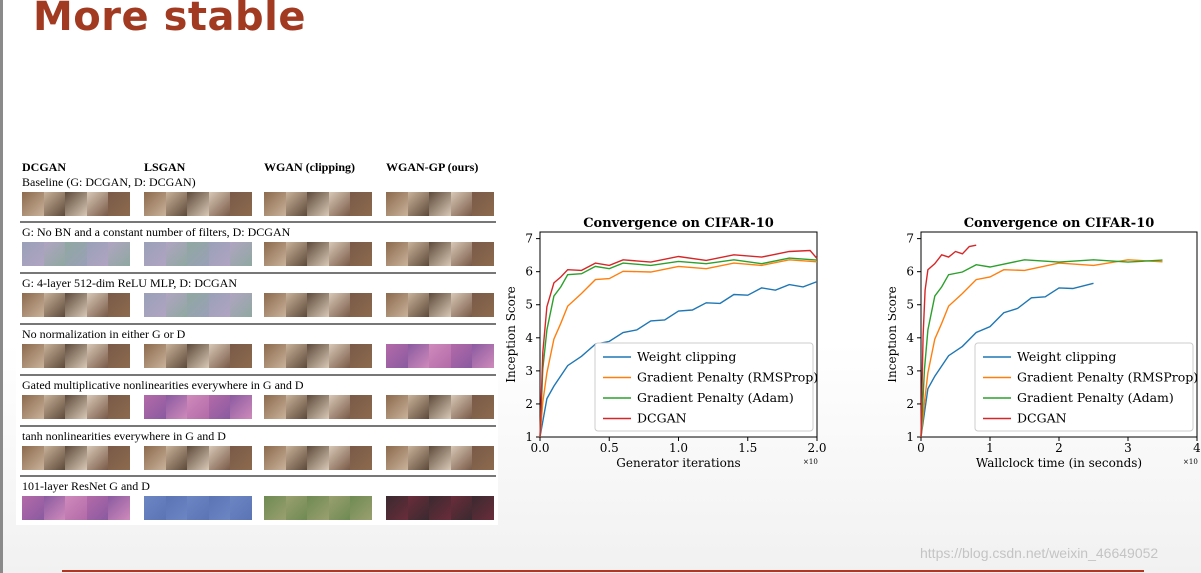  What do you see at coordinates (747, 448) in the screenshot?
I see `x-tick-label: 1.5` at bounding box center [747, 448].